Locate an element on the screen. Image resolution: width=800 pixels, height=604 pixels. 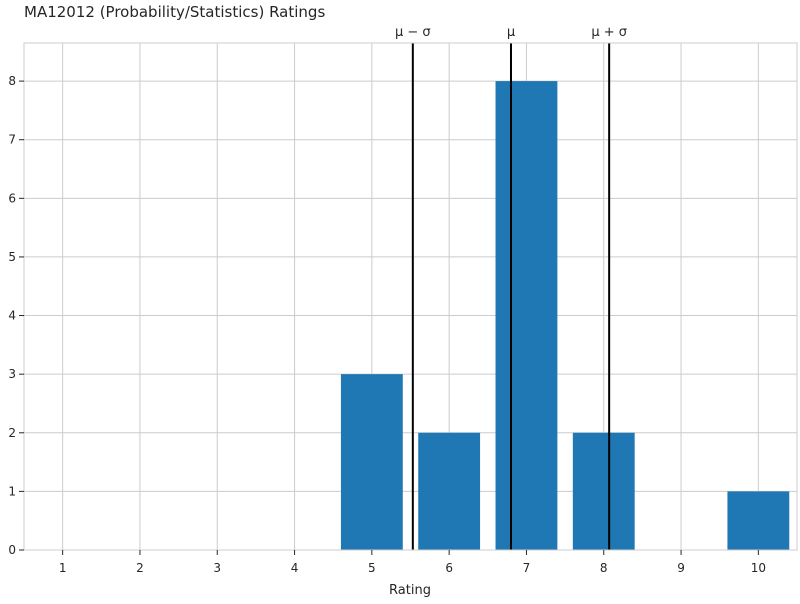
x-tick-label: 5 is located at coordinates (372, 568).